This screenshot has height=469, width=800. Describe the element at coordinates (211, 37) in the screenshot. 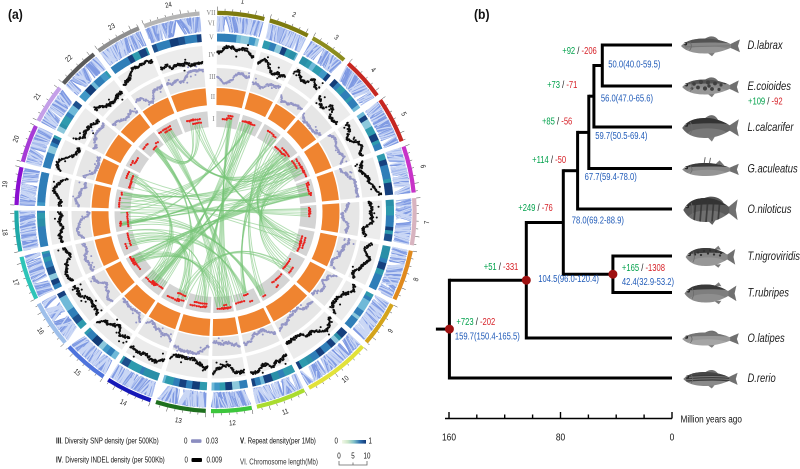

I see `svg-text: V` at that location.